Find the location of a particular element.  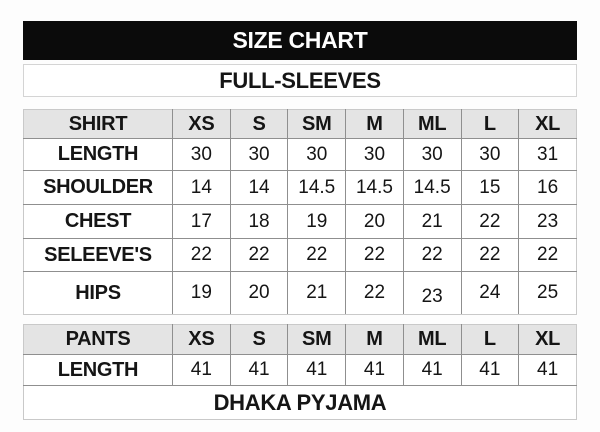

dhaka-pyjama-footer: DHAKA PYJAMA is located at coordinates (300, 402).